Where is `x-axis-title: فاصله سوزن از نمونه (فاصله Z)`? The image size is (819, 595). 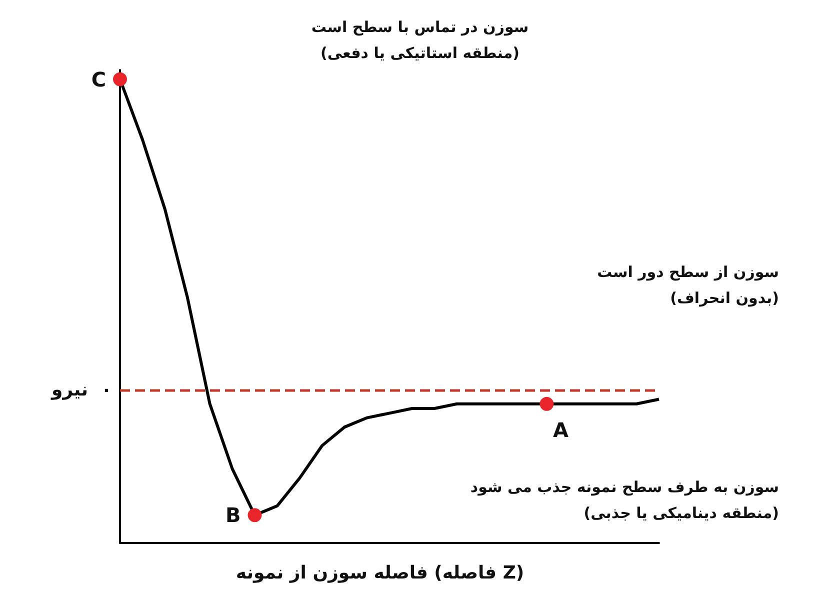
x-axis-title: فاصله سوزن از نمونه (فاصله Z) is located at coordinates (380, 573).